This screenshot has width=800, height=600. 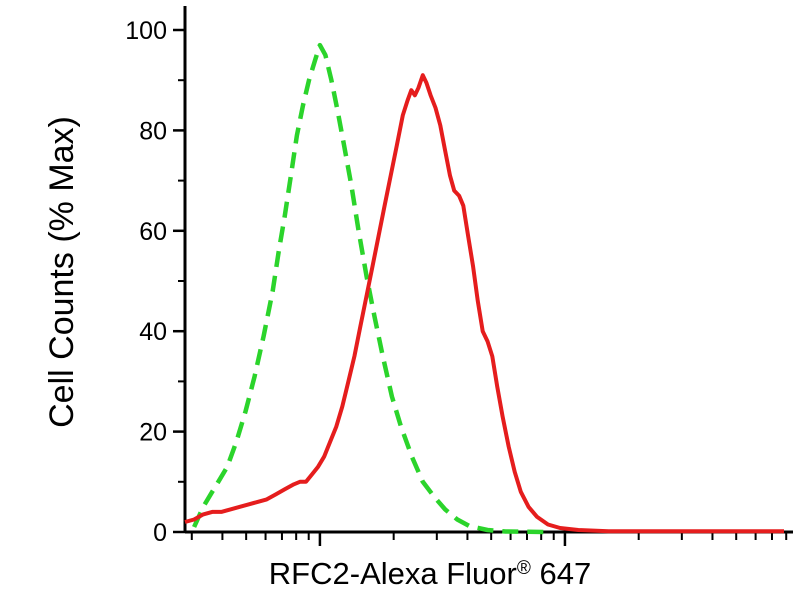 I want to click on y-tick-label: 80, so click(x=153, y=131).